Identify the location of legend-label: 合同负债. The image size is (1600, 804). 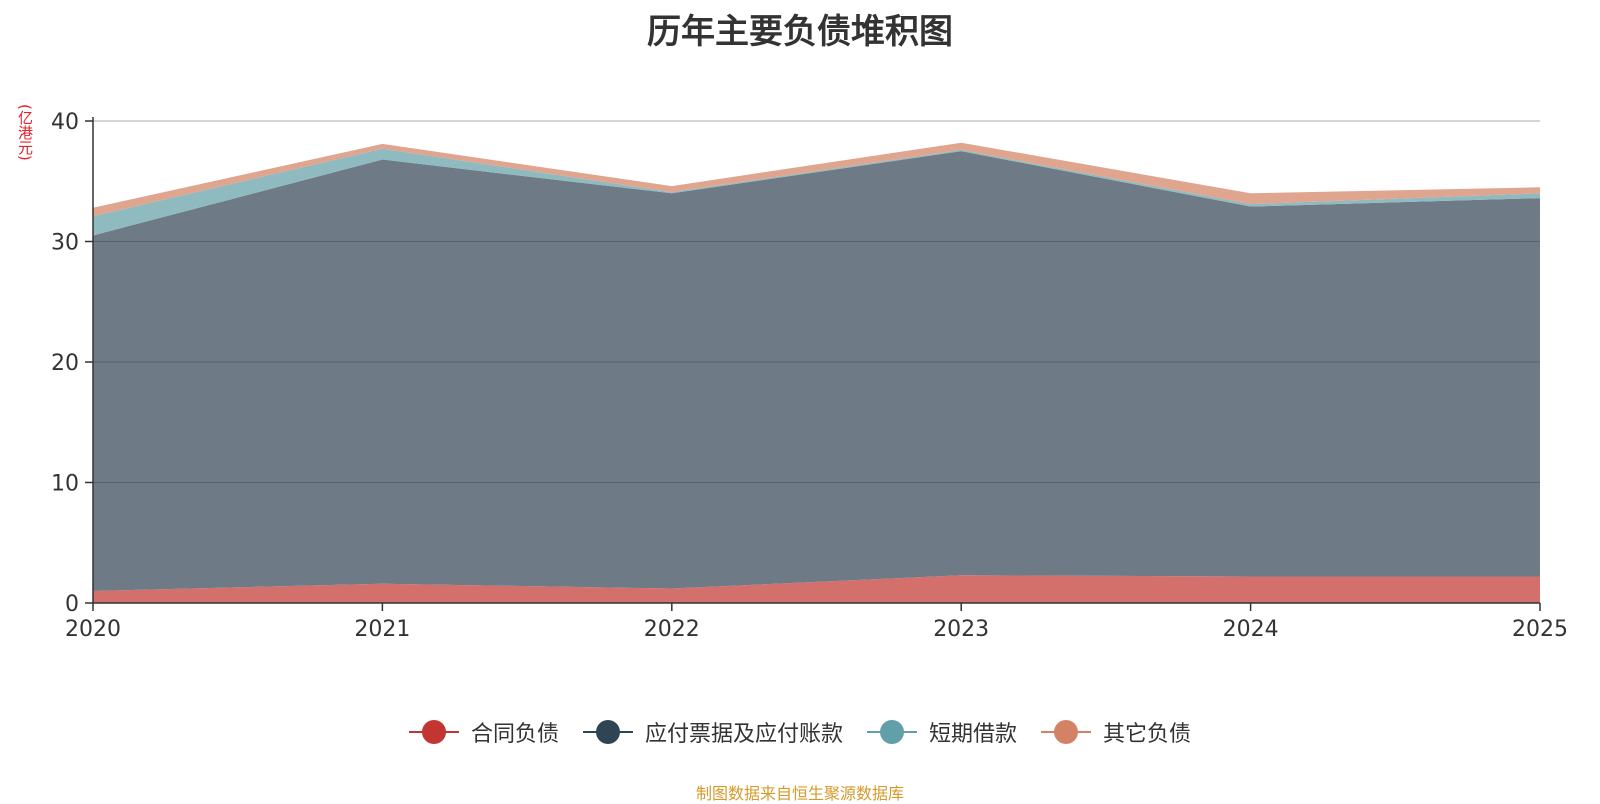
(514, 734).